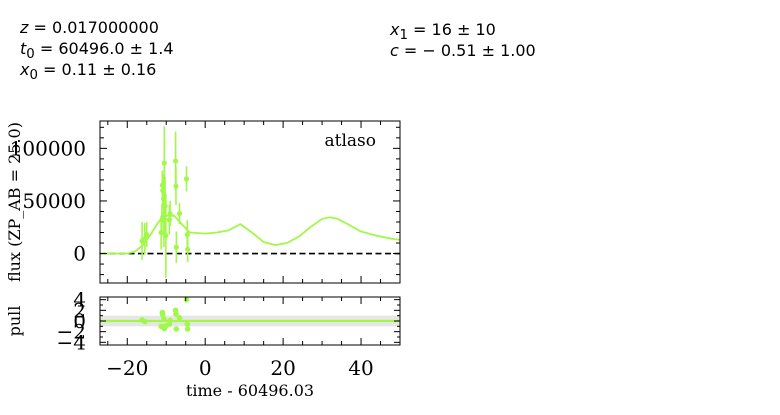 The image size is (780, 415). Describe the element at coordinates (79, 310) in the screenshot. I see `pull-ytick-label: 2` at that location.